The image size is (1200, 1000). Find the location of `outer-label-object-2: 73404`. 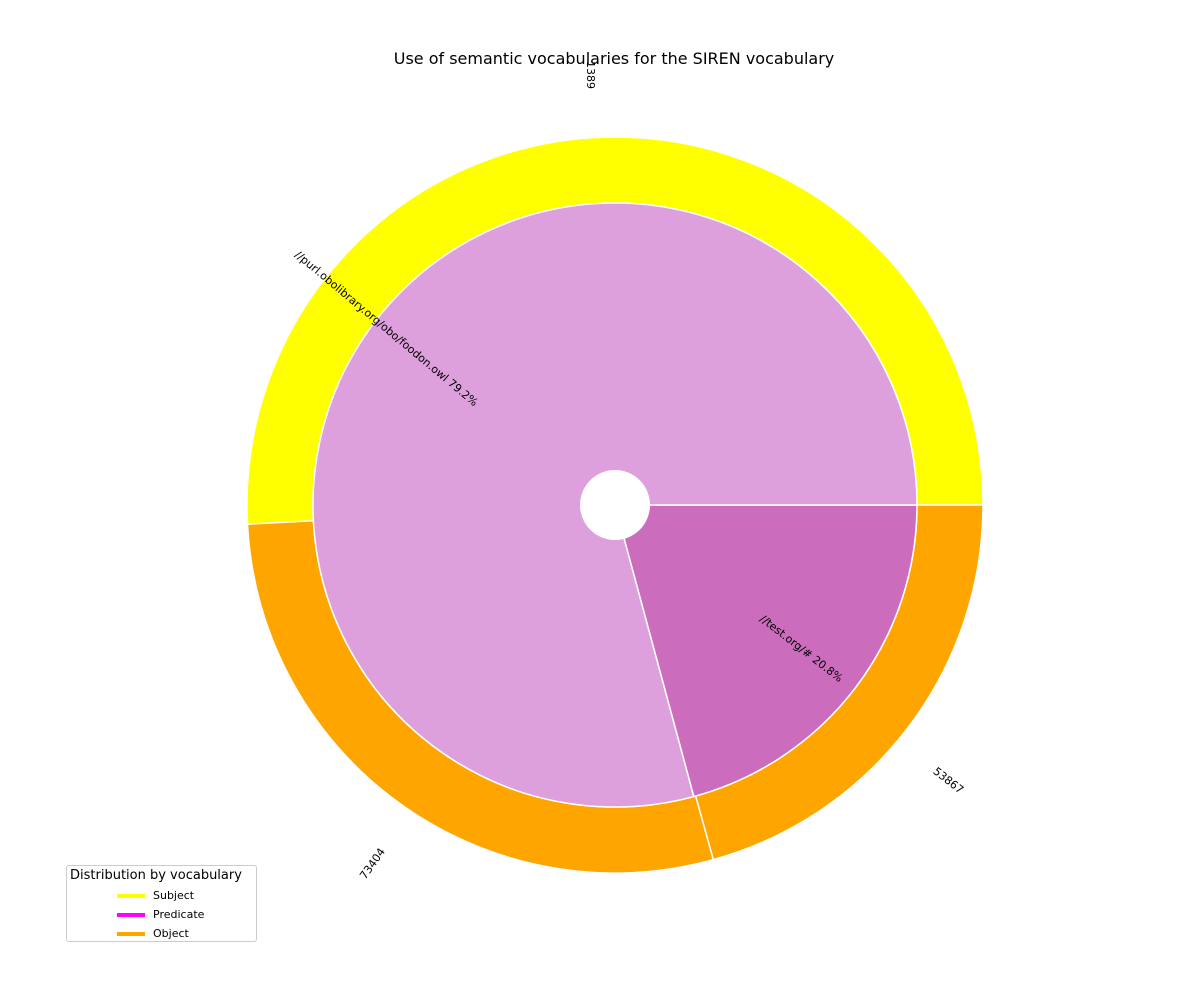

outer-label-object-2: 73404 is located at coordinates (372, 864).